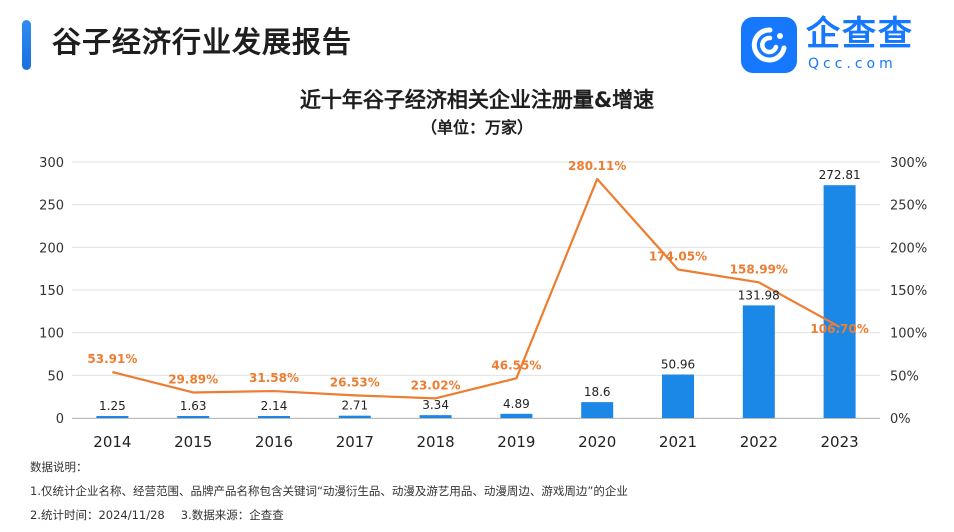  What do you see at coordinates (759, 269) in the screenshot?
I see `growth-rate-label: 158.99%` at bounding box center [759, 269].